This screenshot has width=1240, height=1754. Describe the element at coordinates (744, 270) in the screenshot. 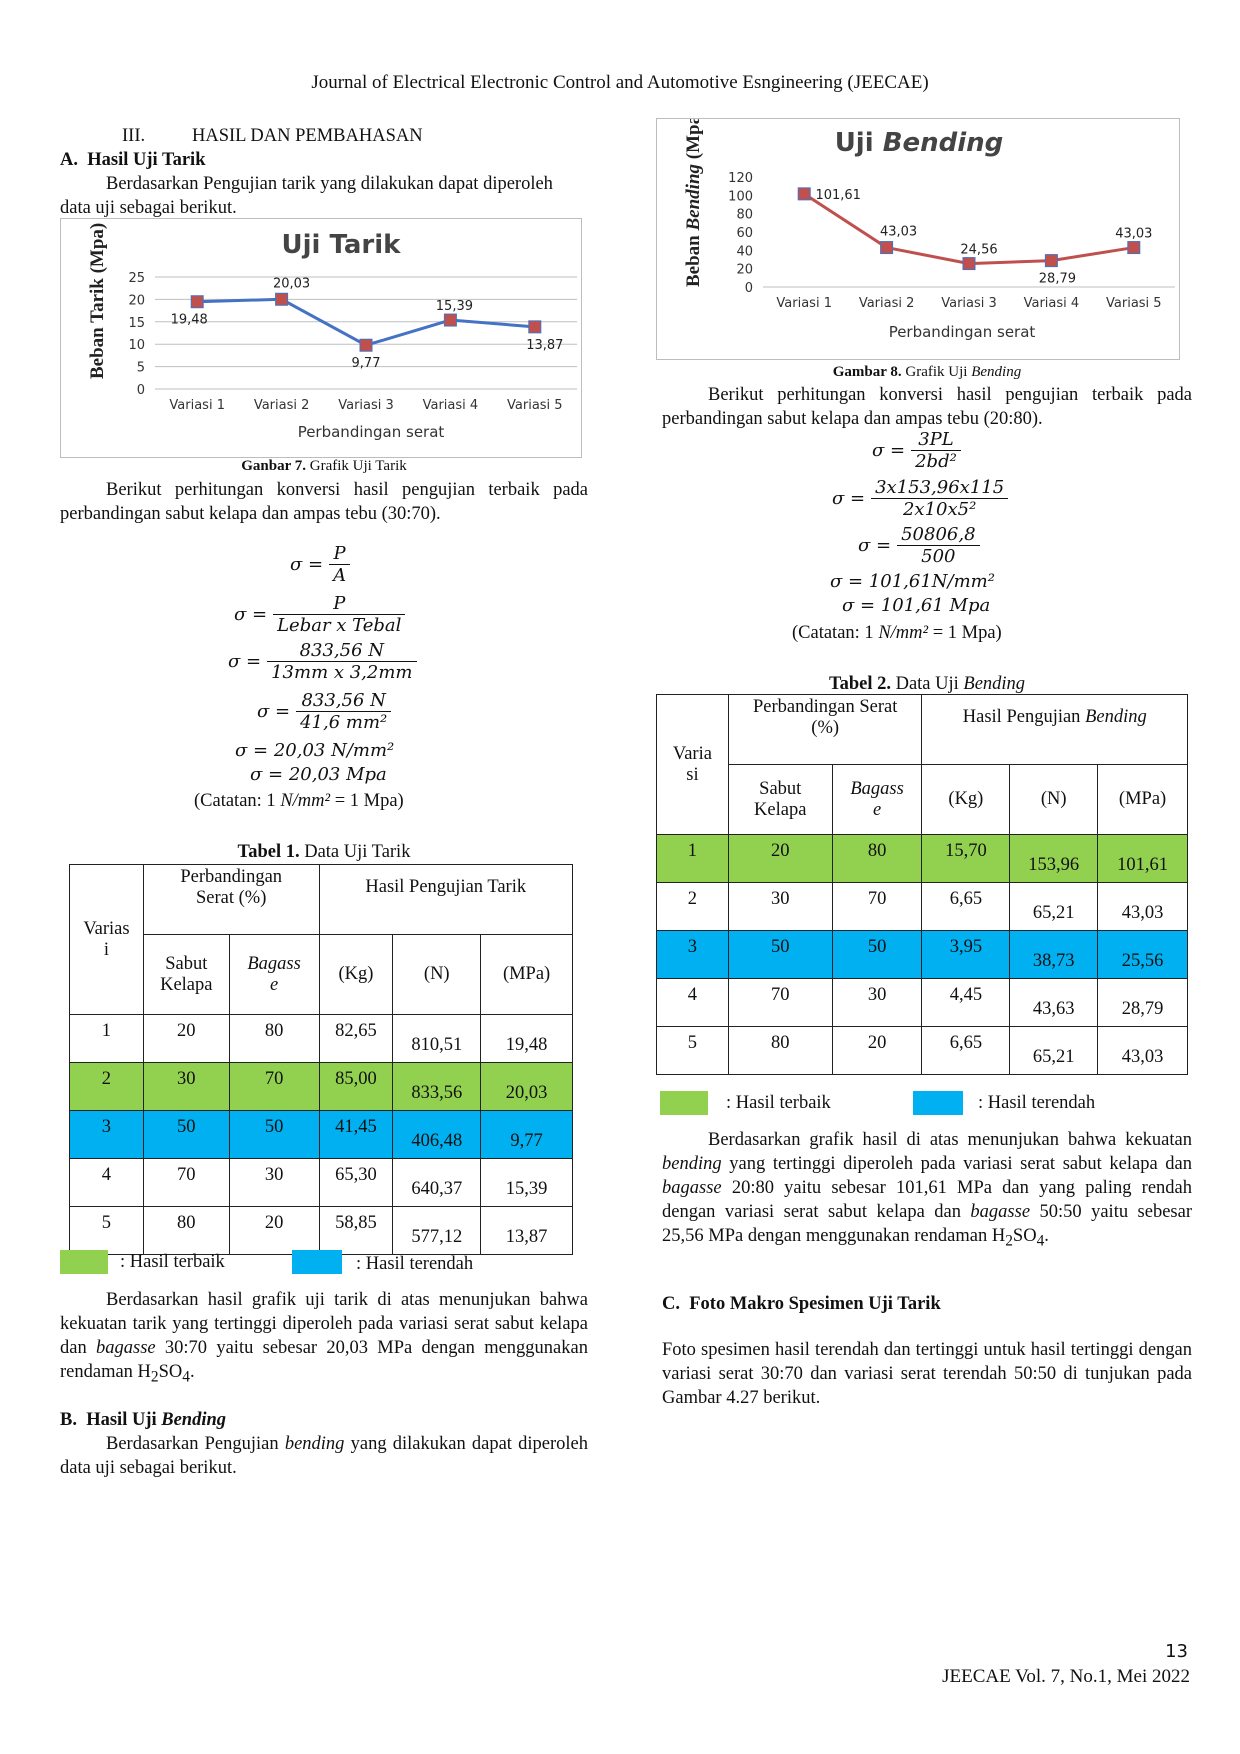

I see `y-tick-label: 20` at that location.